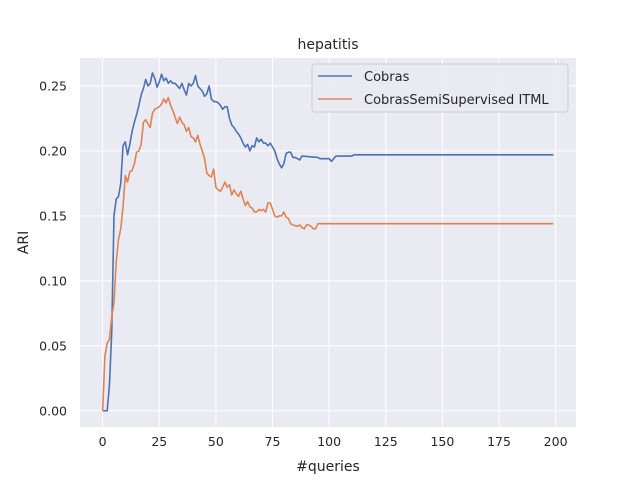 The height and width of the screenshot is (480, 640). I want to click on chart-title: hepatitis, so click(327, 45).